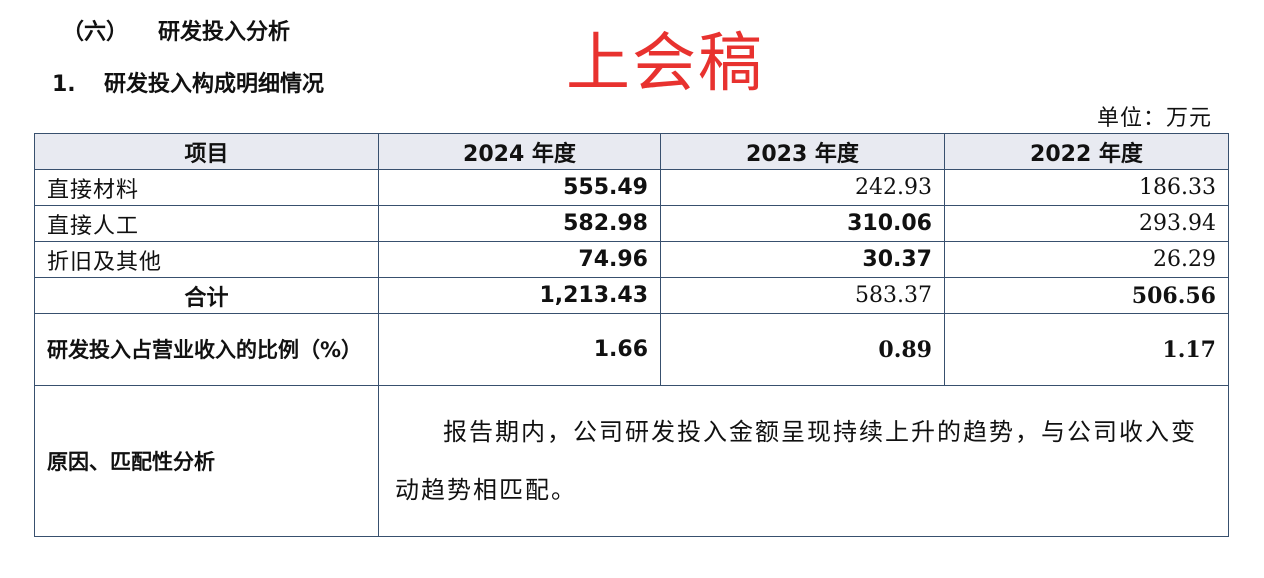 This screenshot has width=1264, height=578. Describe the element at coordinates (802, 151) in the screenshot. I see `header-2023: 2023 年度` at that location.